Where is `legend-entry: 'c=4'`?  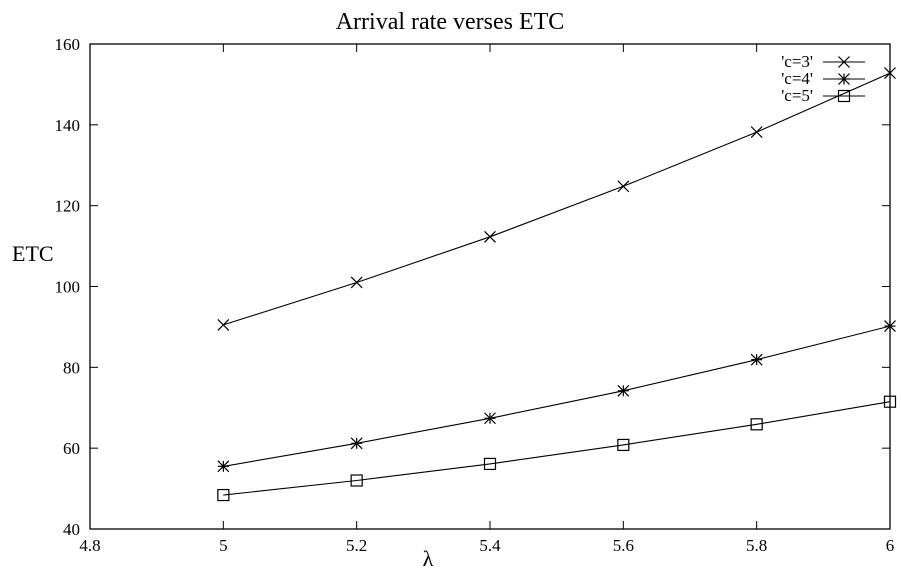
legend-entry: 'c=4' is located at coordinates (823, 78).